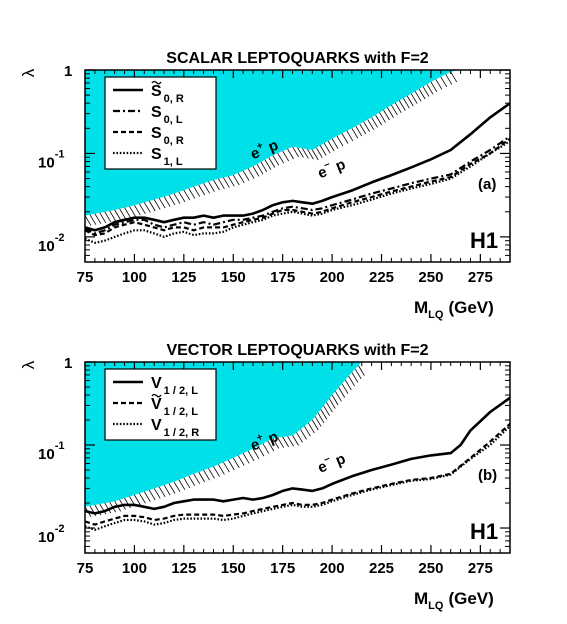 The width and height of the screenshot is (567, 624). I want to click on x-tick-label: 100, so click(134, 277).